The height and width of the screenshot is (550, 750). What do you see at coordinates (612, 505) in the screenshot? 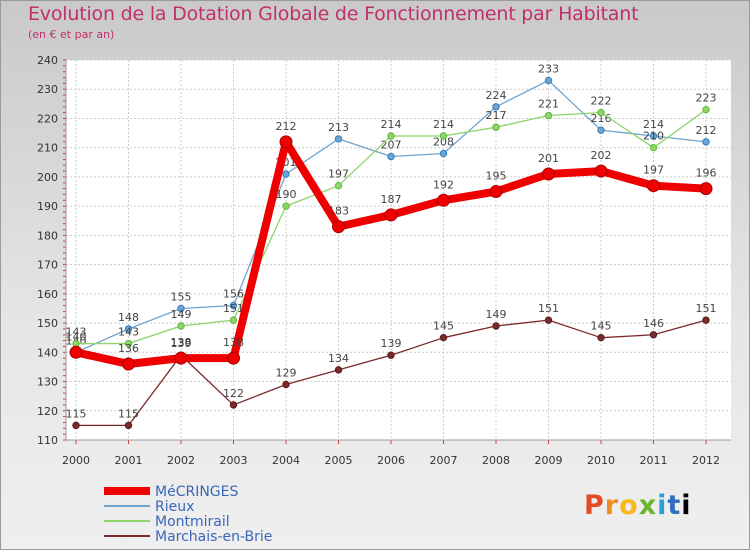
I see `logo-letter: r` at bounding box center [612, 505].